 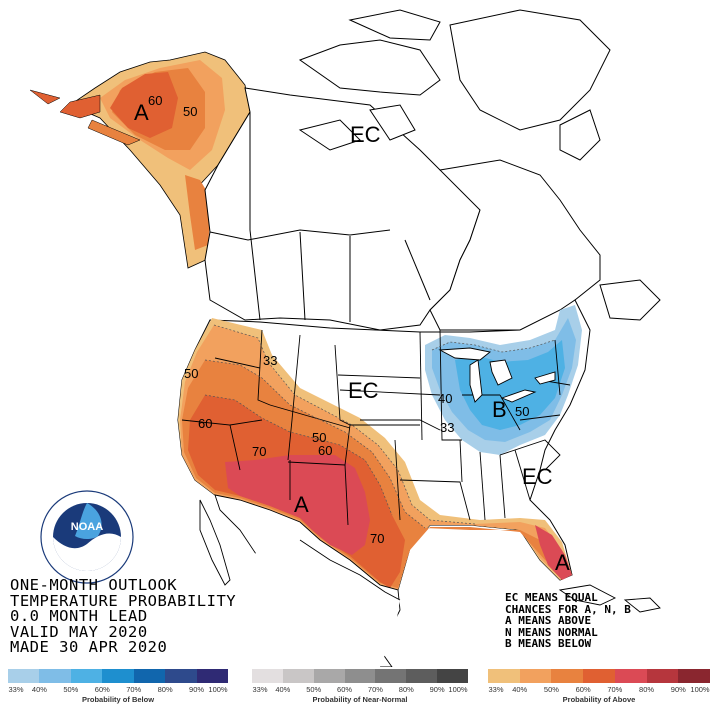 I want to click on normal-scale-ticks: 33% 40% 50% 60% 70% 80% 90% 100%, so click(x=360, y=689).